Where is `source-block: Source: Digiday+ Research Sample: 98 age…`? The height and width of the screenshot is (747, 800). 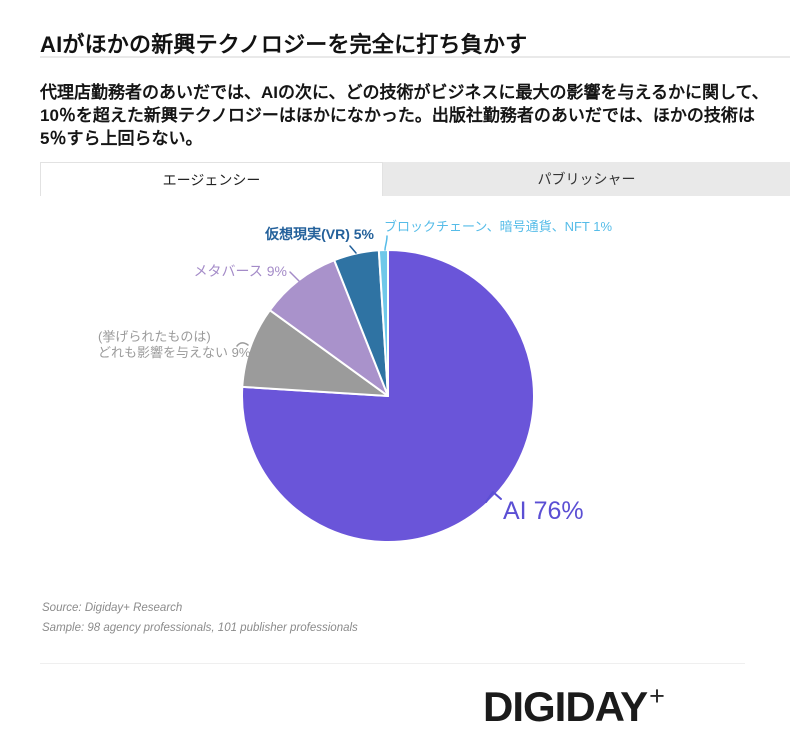
source-block: Source: Digiday+ Research Sample: 98 age… is located at coordinates (200, 618).